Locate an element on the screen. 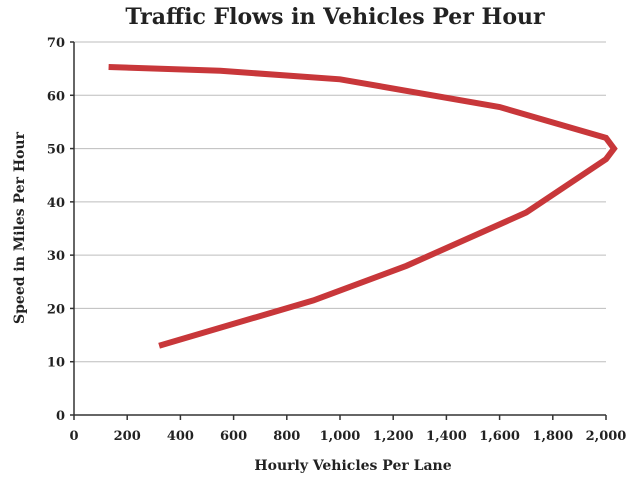 The image size is (640, 480). x-tick-label: 2,000 is located at coordinates (606, 436).